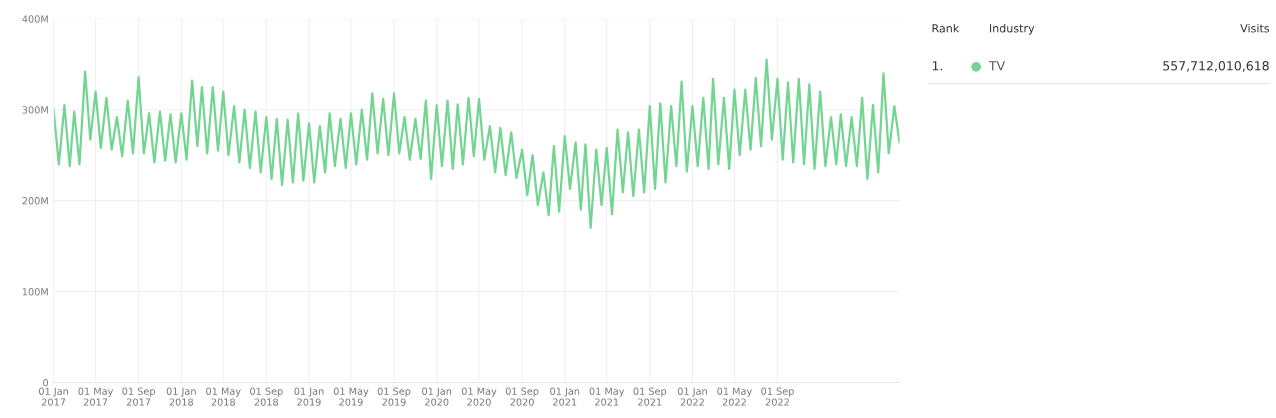 Image resolution: width=1276 pixels, height=418 pixels. I want to click on x-tick-label: 01 Jan 2021, so click(565, 396).